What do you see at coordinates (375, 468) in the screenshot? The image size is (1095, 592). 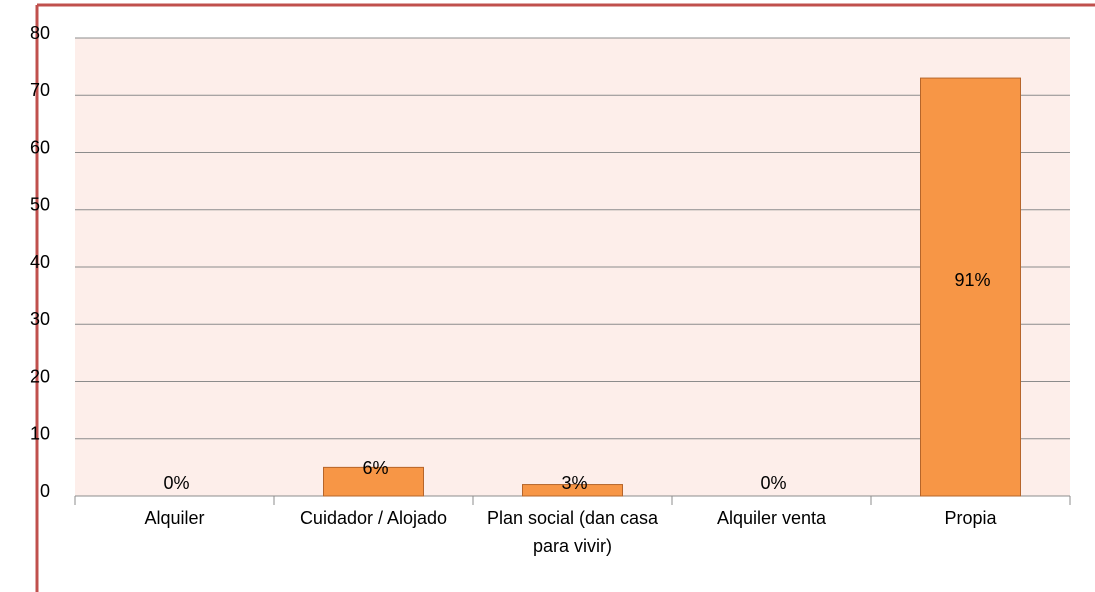 I see `value-label: 6%` at bounding box center [375, 468].